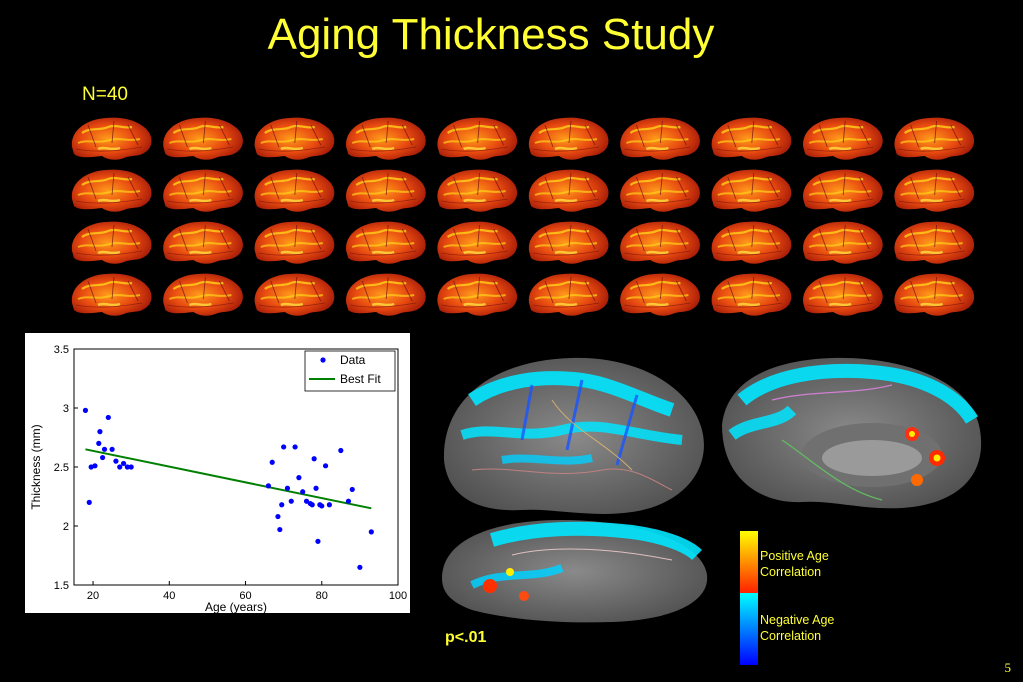 The image size is (1023, 682). Describe the element at coordinates (1008, 667) in the screenshot. I see `page-number: 5` at that location.